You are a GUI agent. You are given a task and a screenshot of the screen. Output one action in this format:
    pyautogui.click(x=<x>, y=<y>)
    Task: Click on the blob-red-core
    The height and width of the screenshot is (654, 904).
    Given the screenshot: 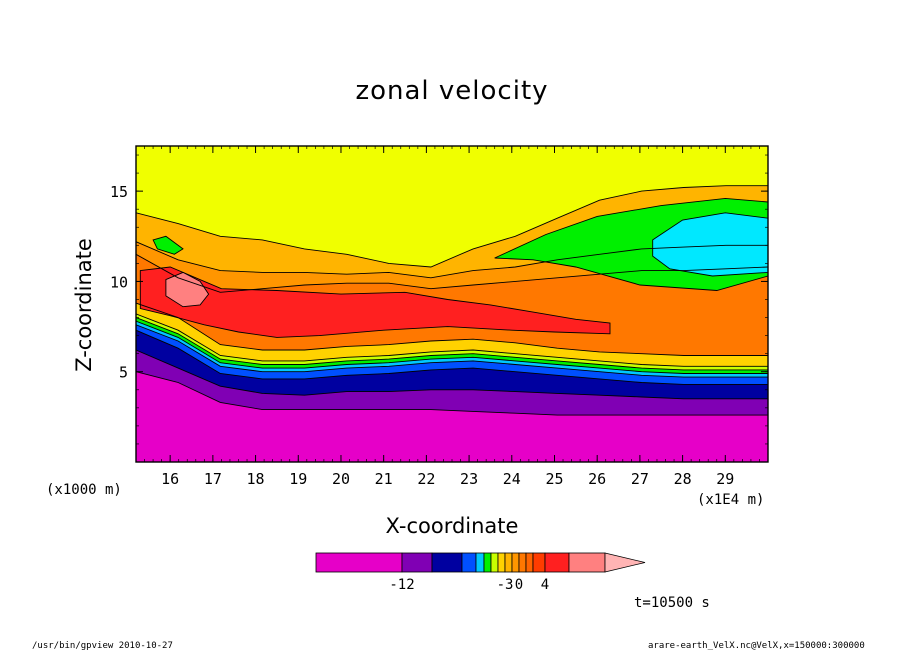 What is the action you would take?
    pyautogui.click(x=375, y=302)
    